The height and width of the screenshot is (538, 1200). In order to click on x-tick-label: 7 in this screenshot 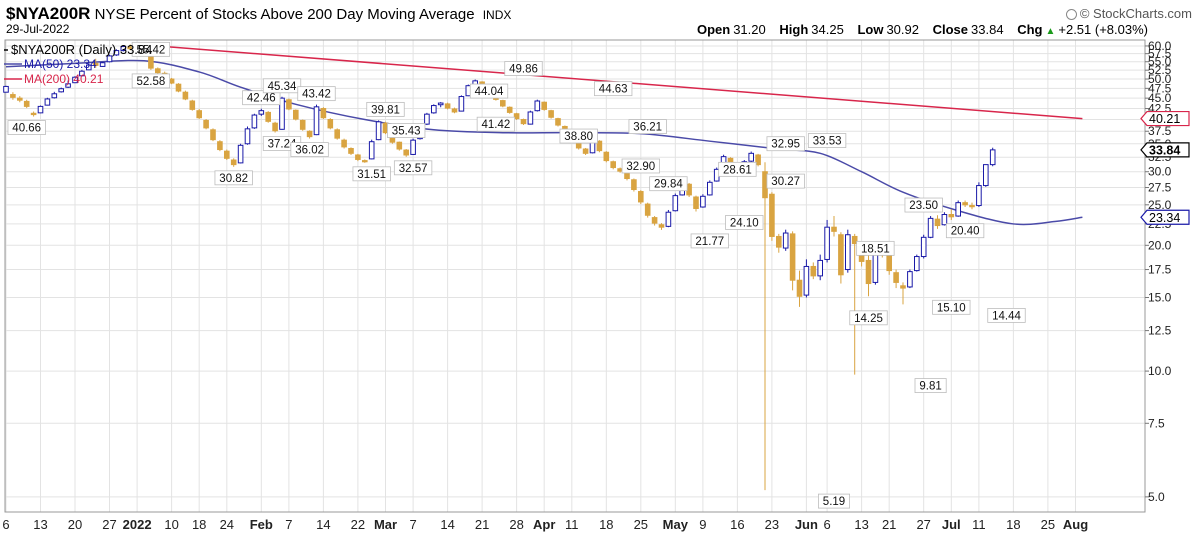, I will do `click(288, 524)`.